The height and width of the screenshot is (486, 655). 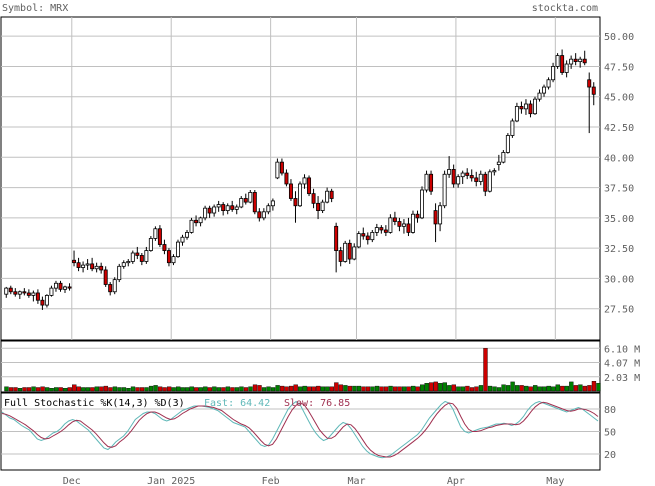 What do you see at coordinates (619, 219) in the screenshot?
I see `price-tick-label: 35.00` at bounding box center [619, 219].